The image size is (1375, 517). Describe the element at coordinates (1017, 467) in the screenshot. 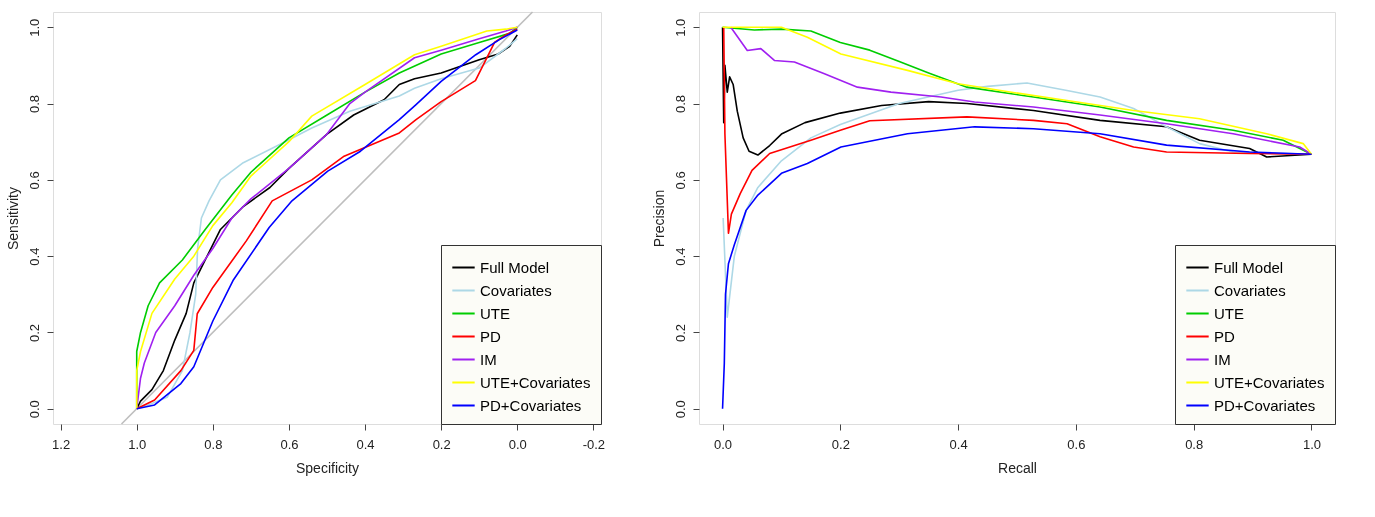

I see `x-axis-title: Recall` at that location.